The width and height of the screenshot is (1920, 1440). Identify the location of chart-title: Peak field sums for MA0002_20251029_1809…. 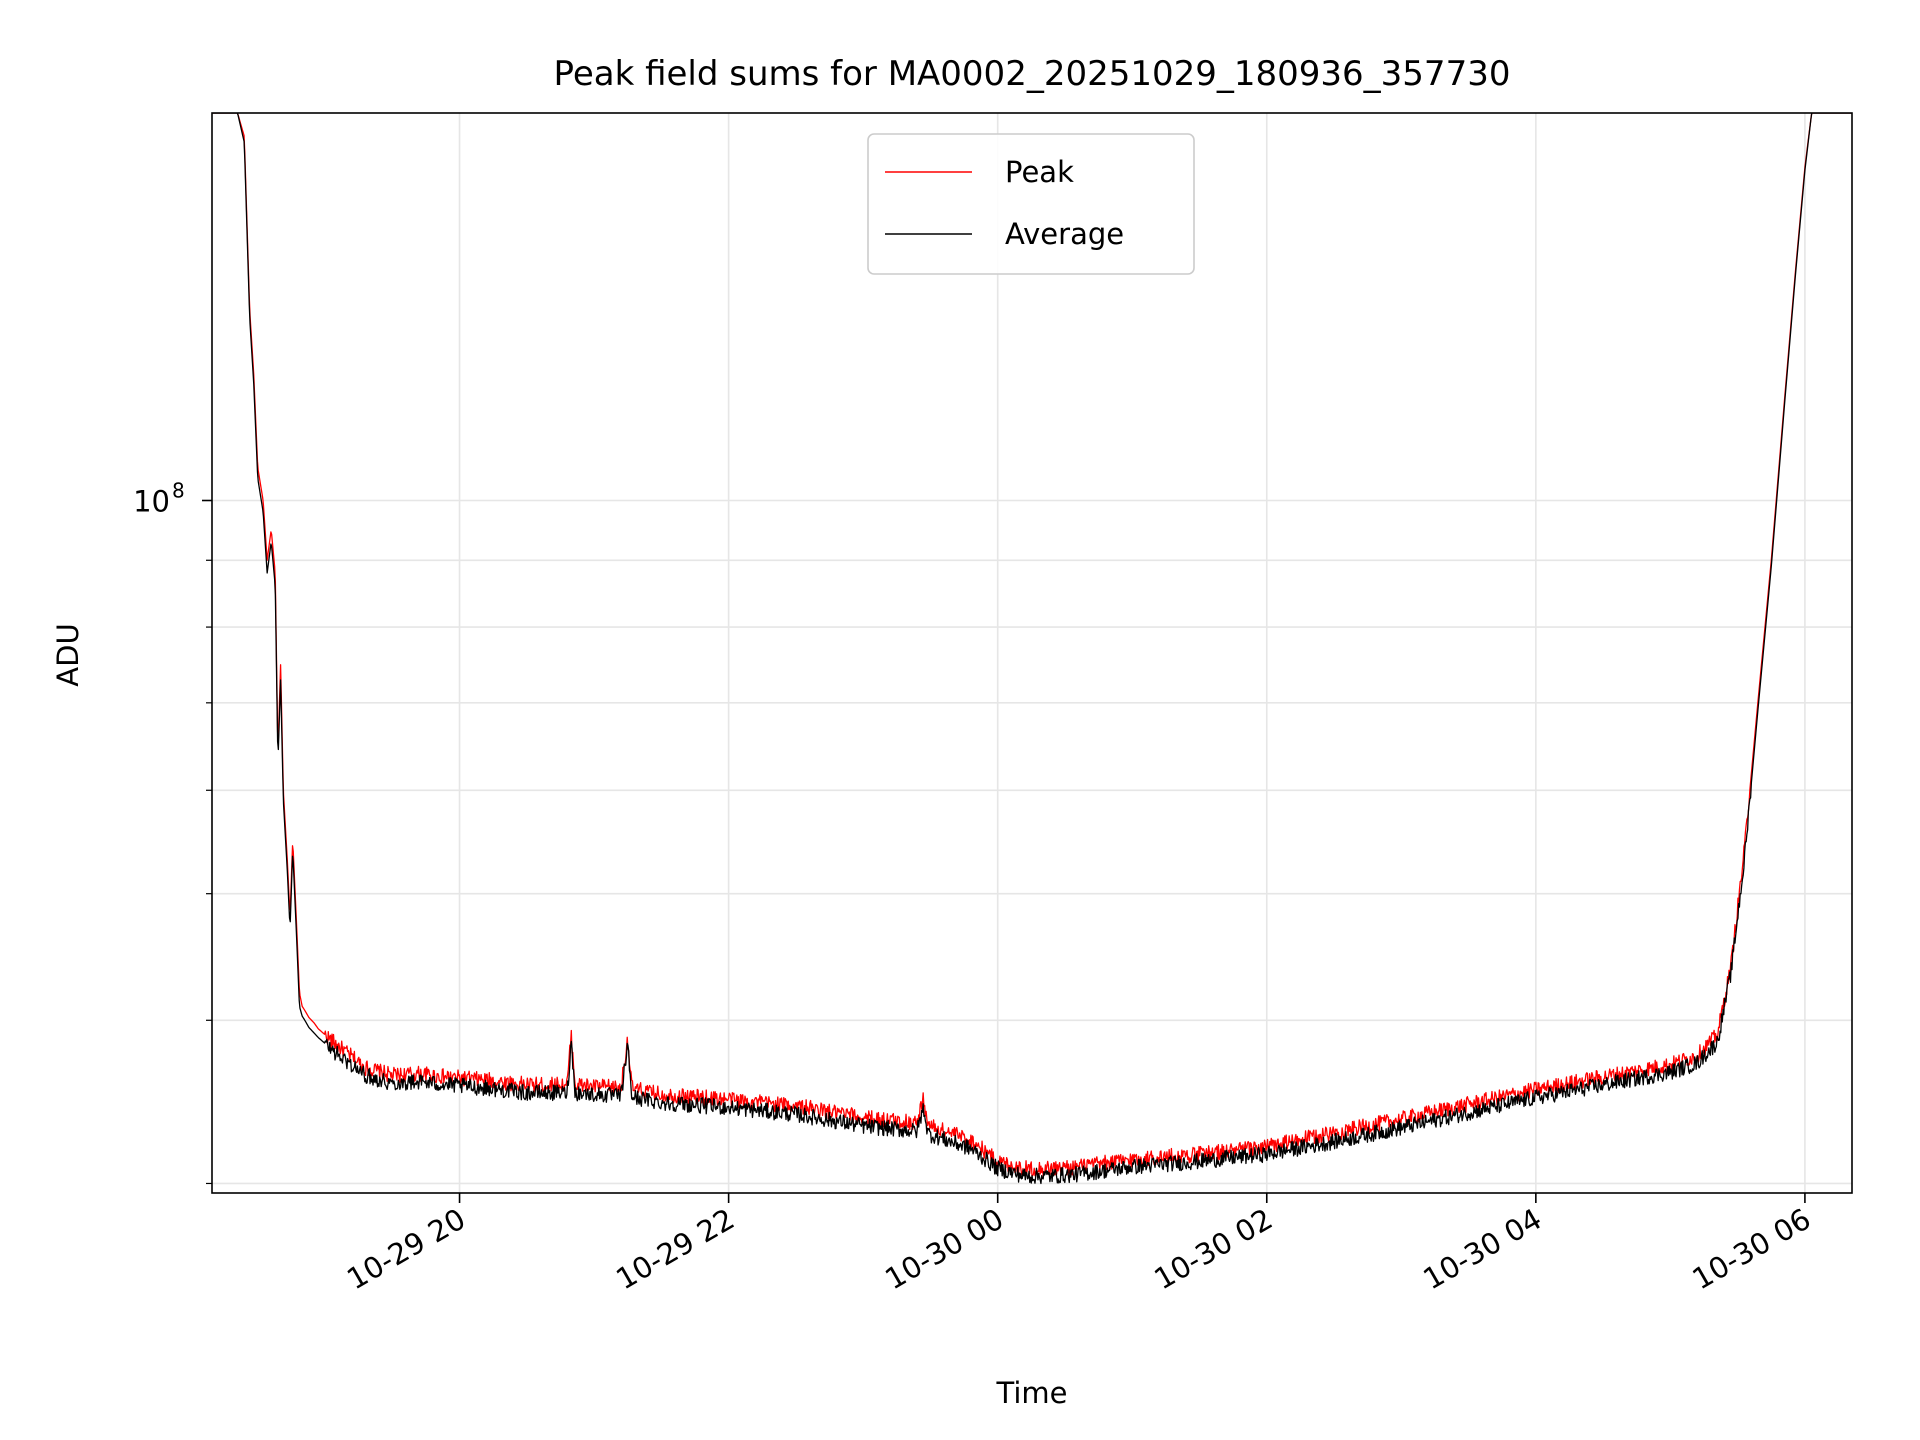
(1032, 74).